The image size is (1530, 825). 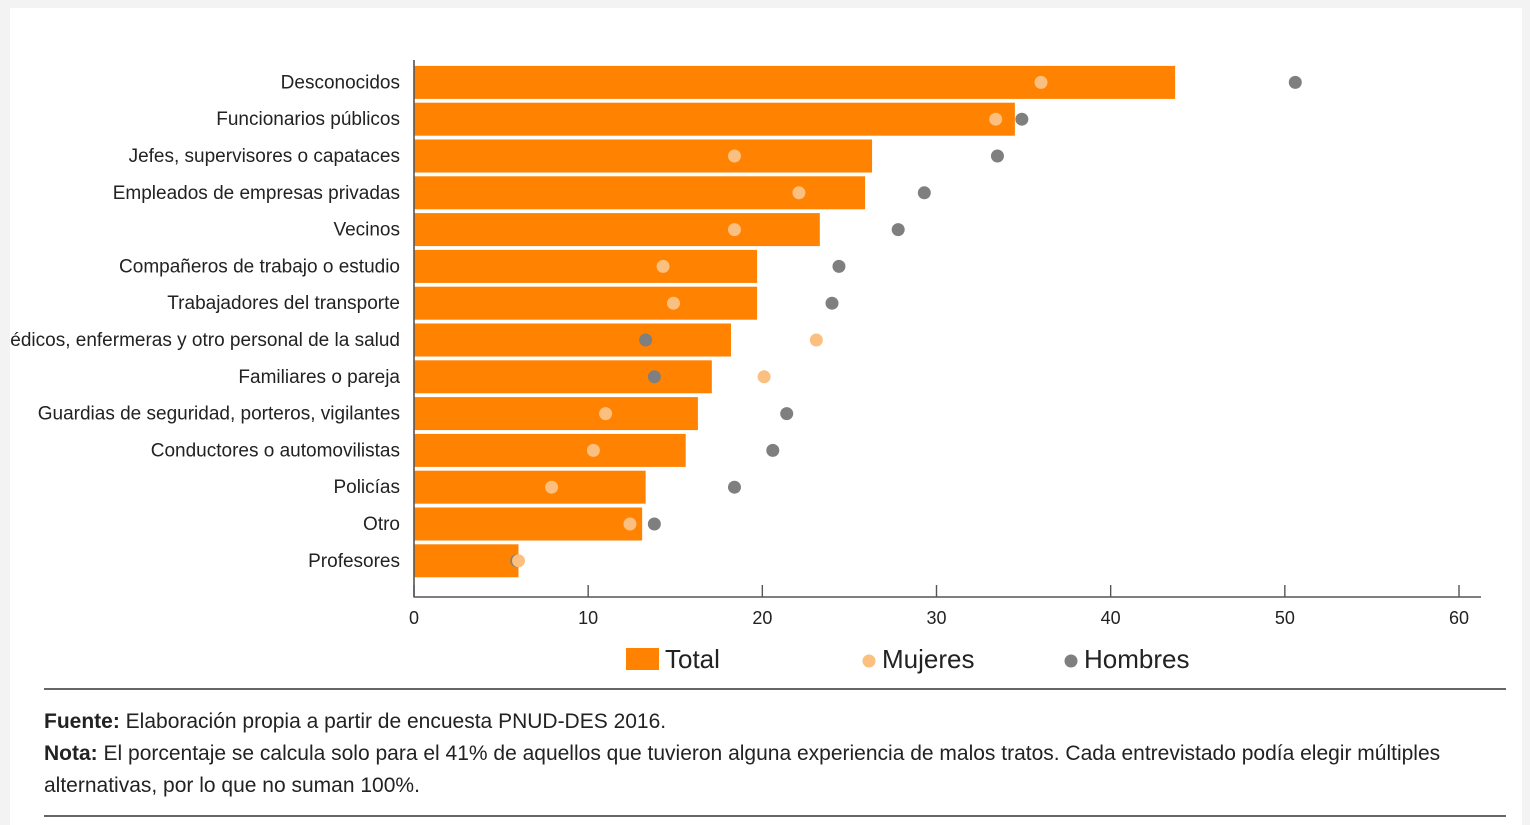 I want to click on dot-mujeres-desconocidos, so click(x=1041, y=82).